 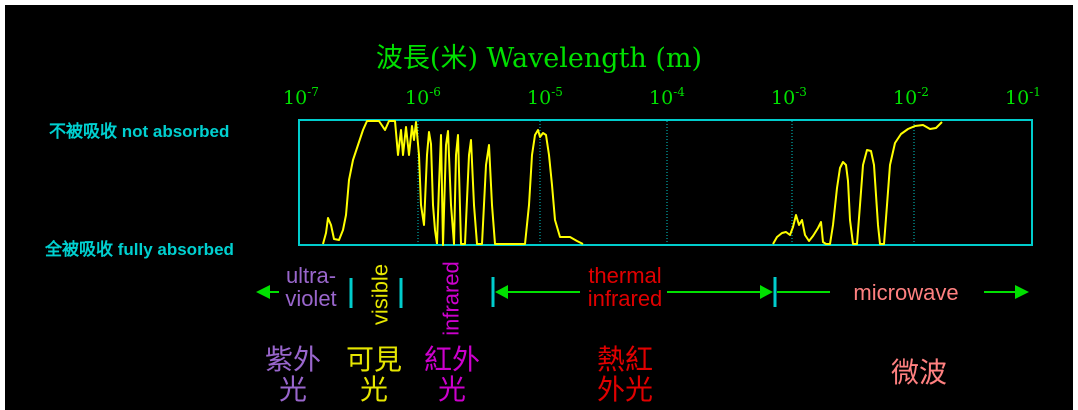 I want to click on curve-infrared-segment, so click(x=510, y=187).